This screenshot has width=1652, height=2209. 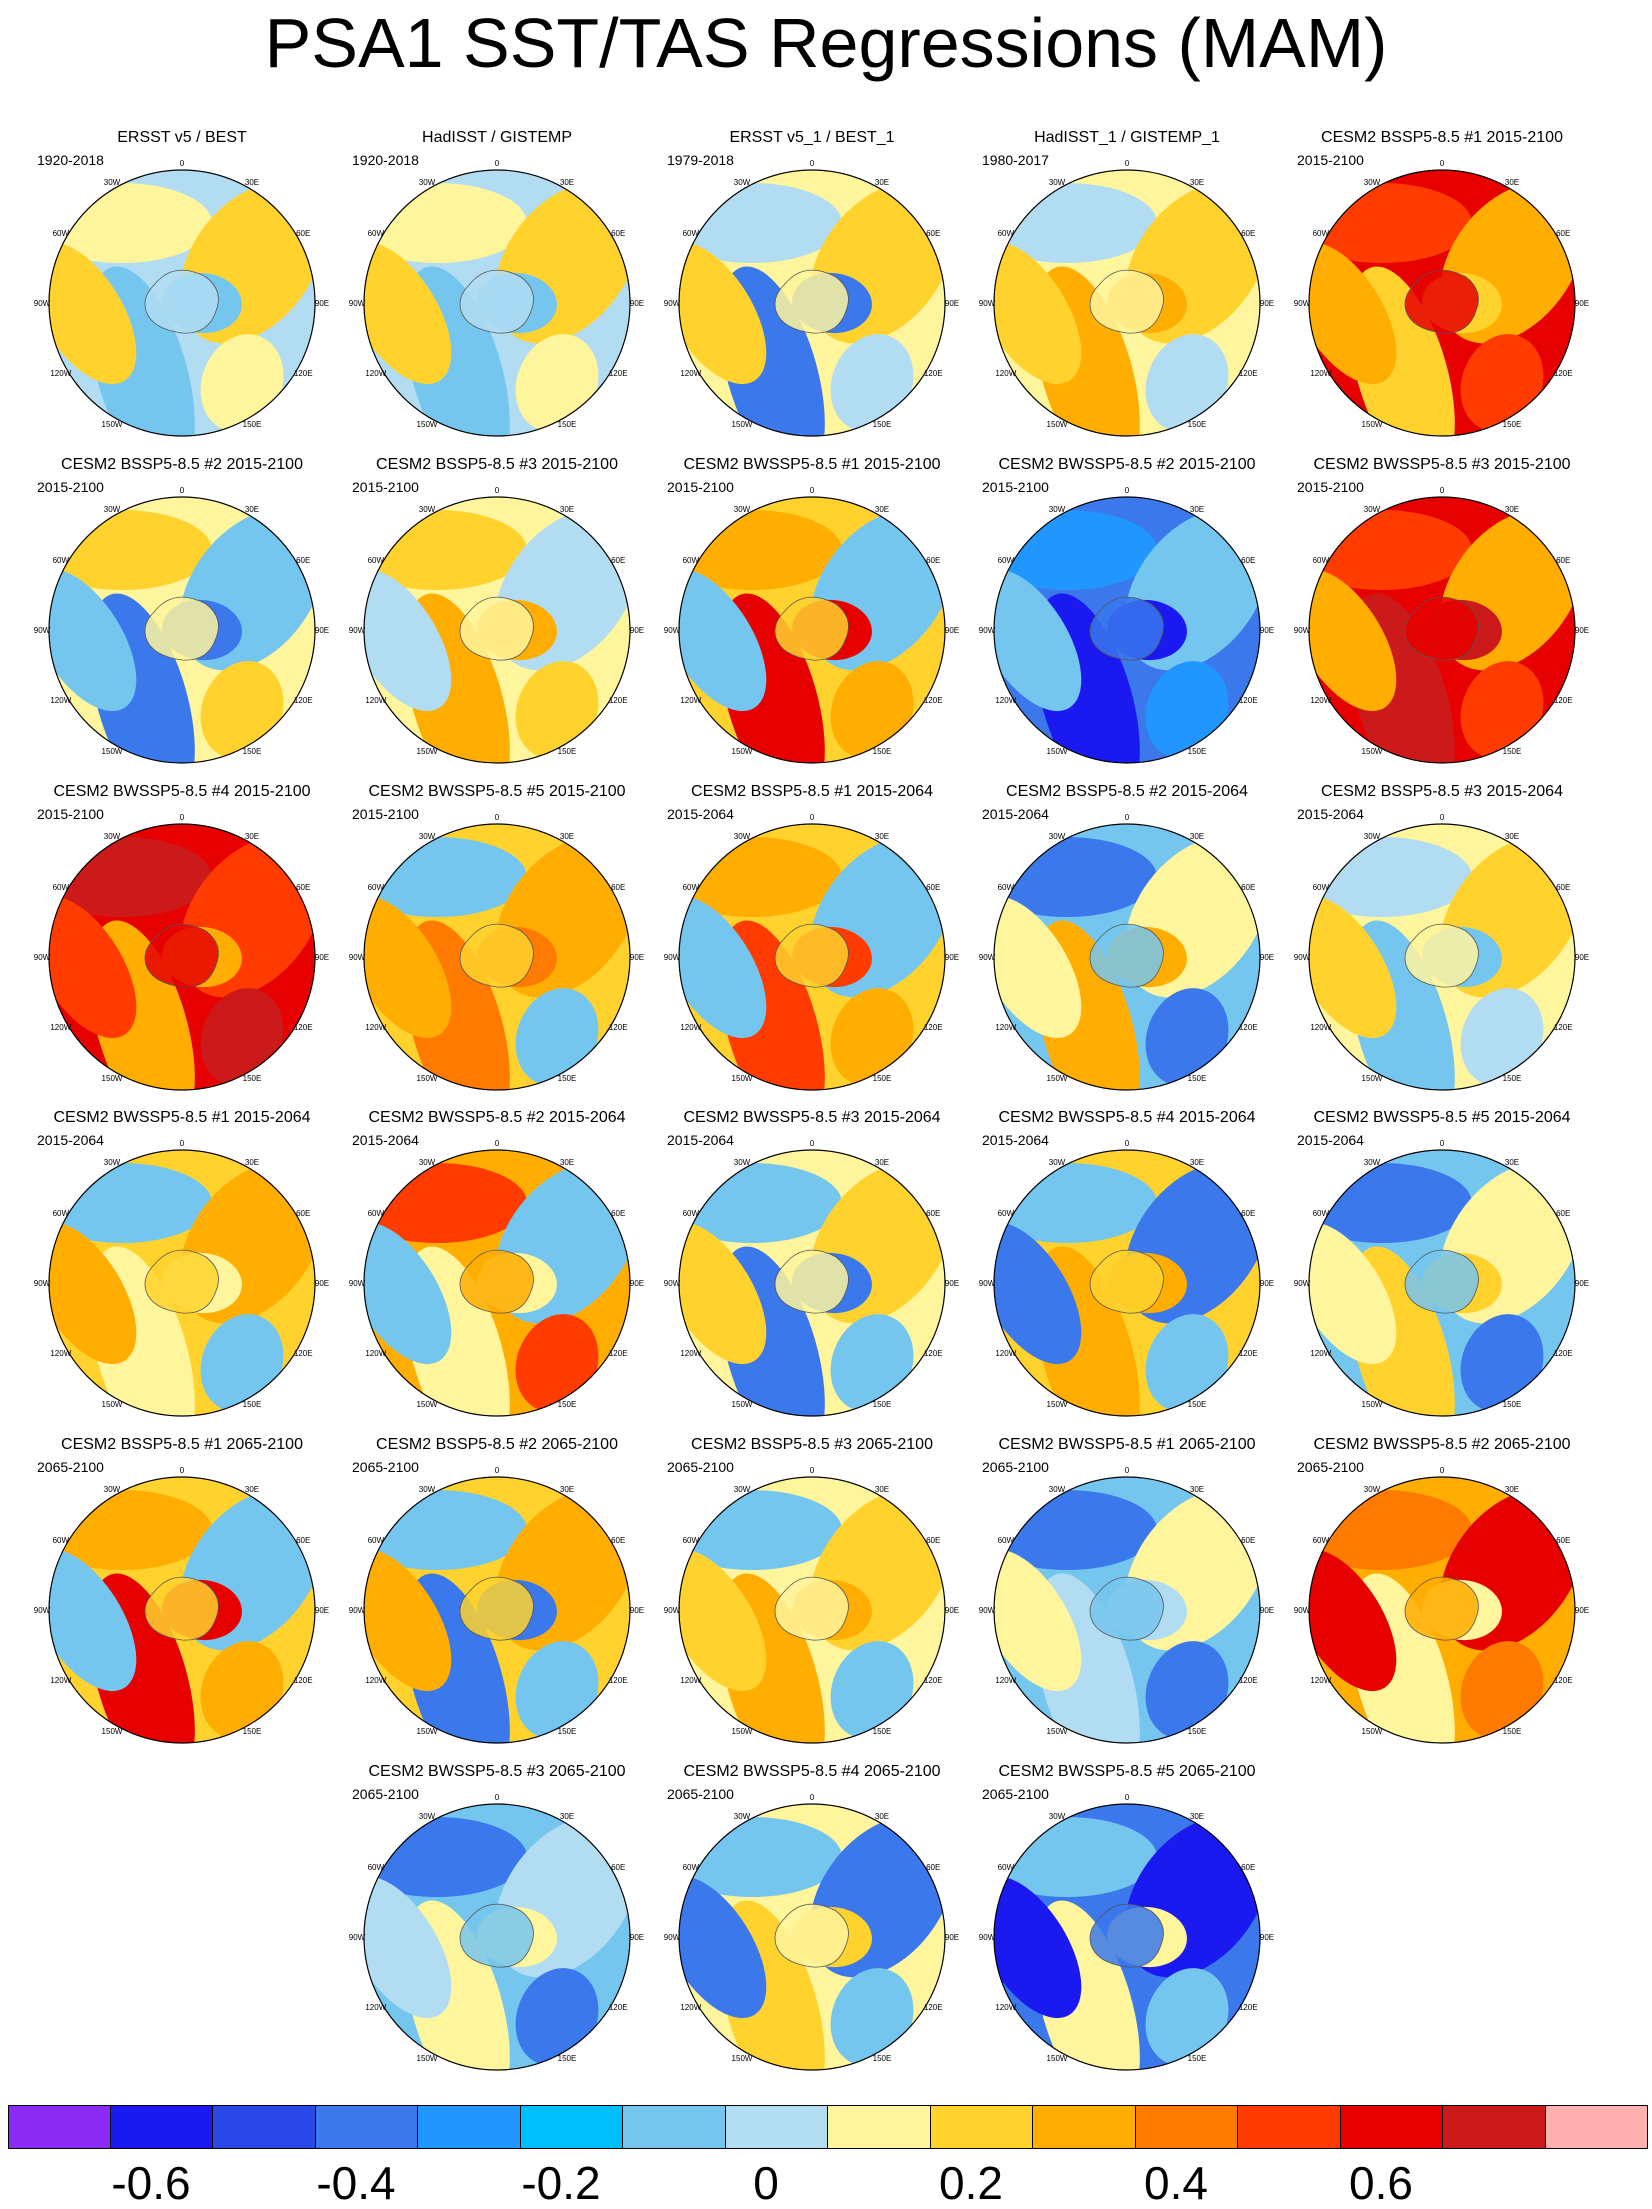 What do you see at coordinates (182, 1444) in the screenshot?
I see `panel-title: CESM2 BSSP5-8.5 #1 2065-2100` at bounding box center [182, 1444].